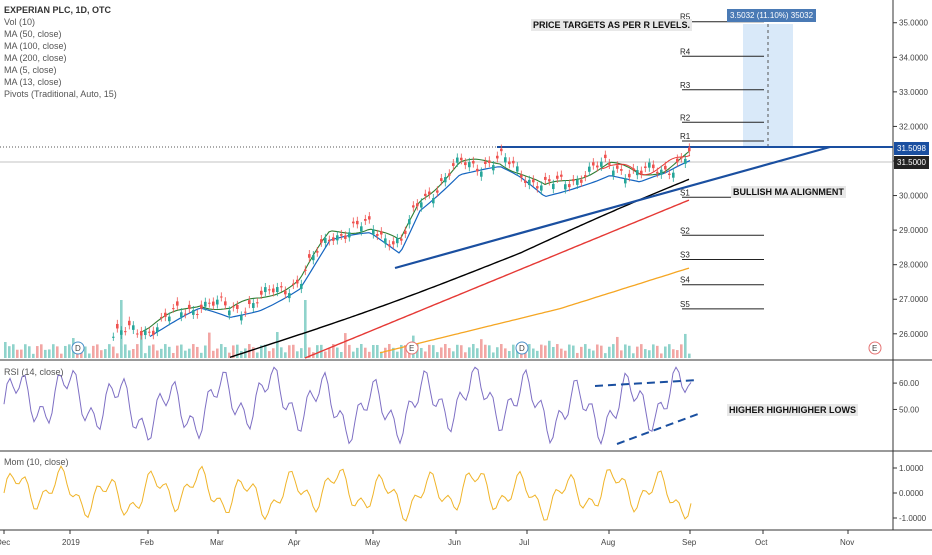  What do you see at coordinates (20, 22) in the screenshot?
I see `legend-item-vol: Vol (10)` at bounding box center [20, 22].